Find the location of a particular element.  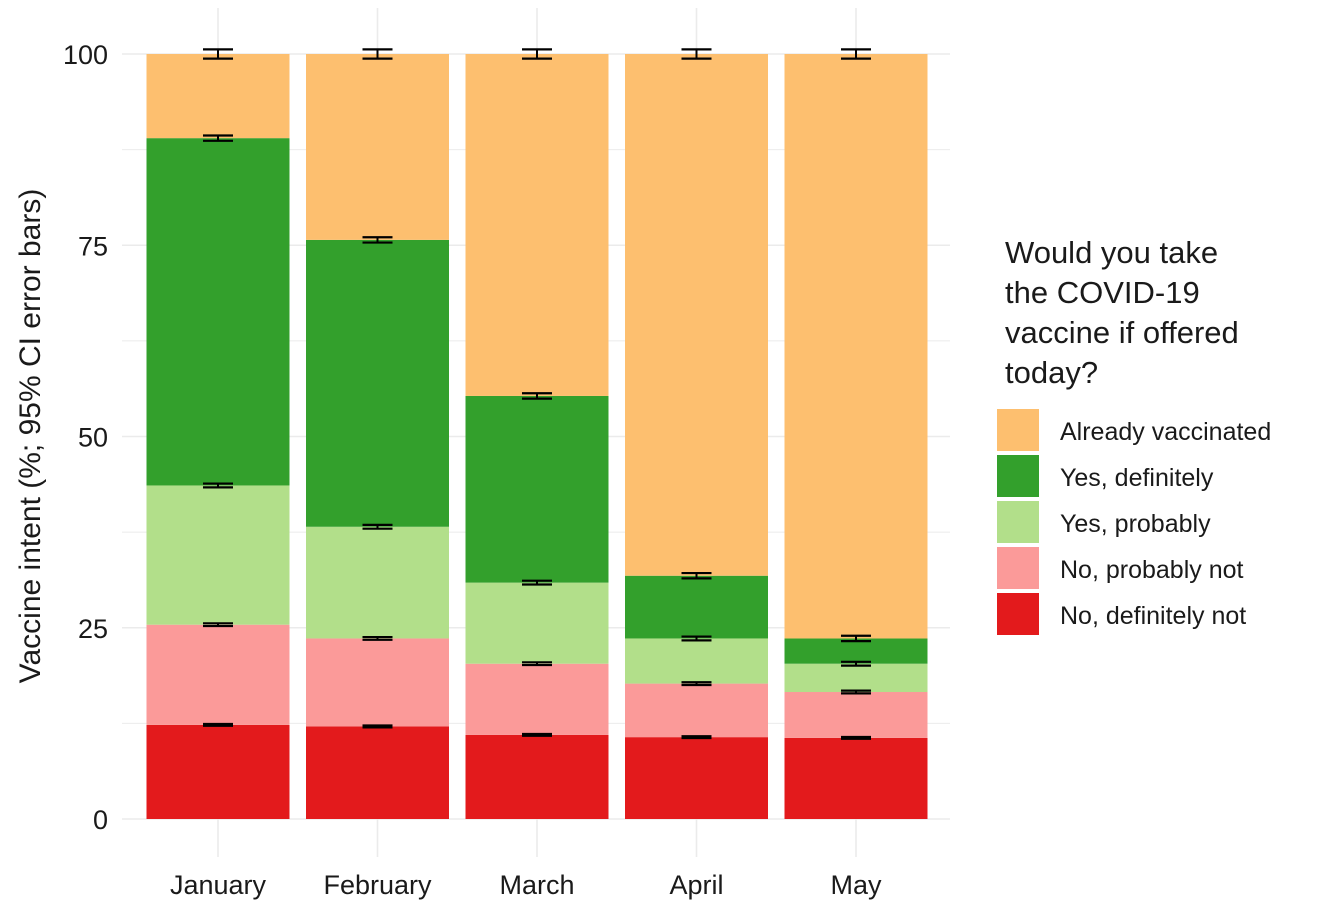

legend-item: Already vaccinated is located at coordinates (1134, 430).